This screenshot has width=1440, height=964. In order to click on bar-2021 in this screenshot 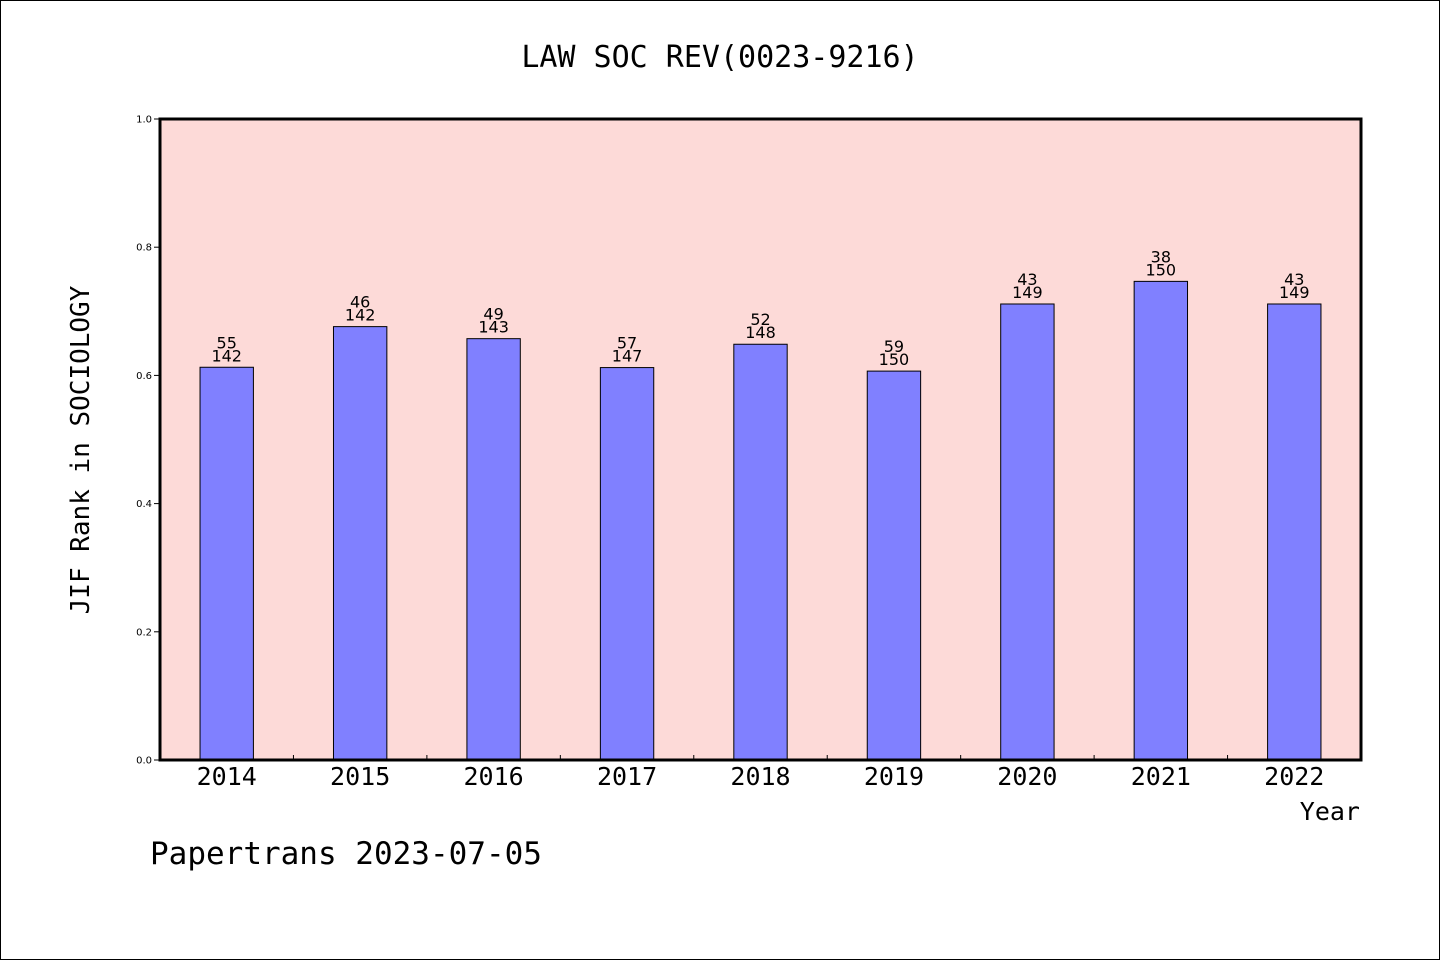, I will do `click(1161, 520)`.